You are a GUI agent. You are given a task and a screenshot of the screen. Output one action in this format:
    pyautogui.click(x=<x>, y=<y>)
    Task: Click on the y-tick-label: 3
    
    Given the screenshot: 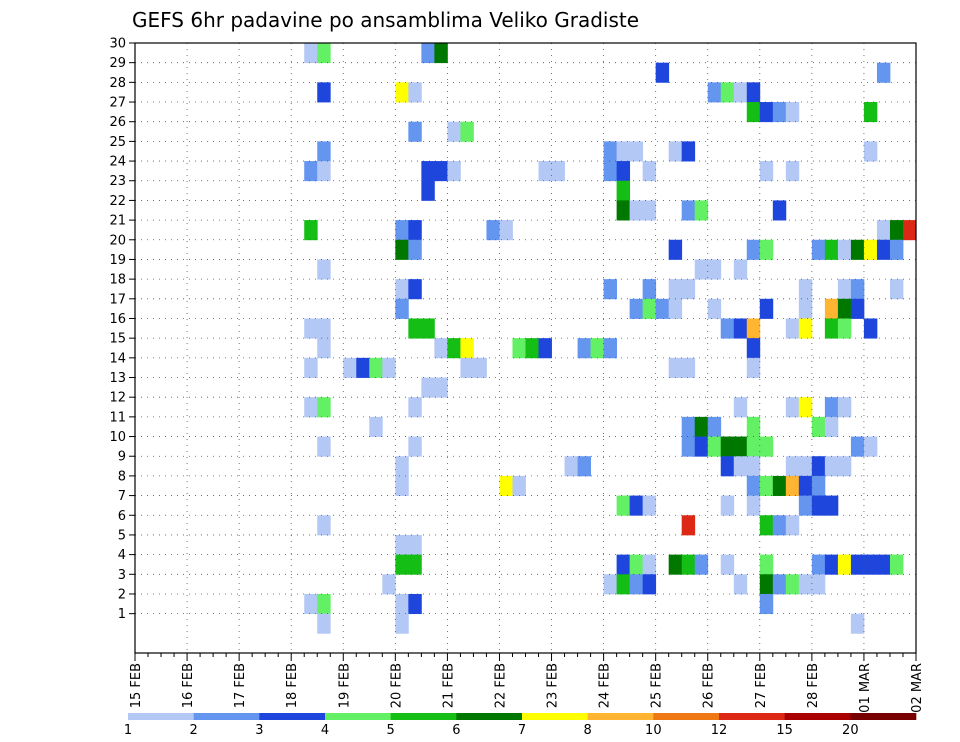 What is the action you would take?
    pyautogui.click(x=122, y=575)
    